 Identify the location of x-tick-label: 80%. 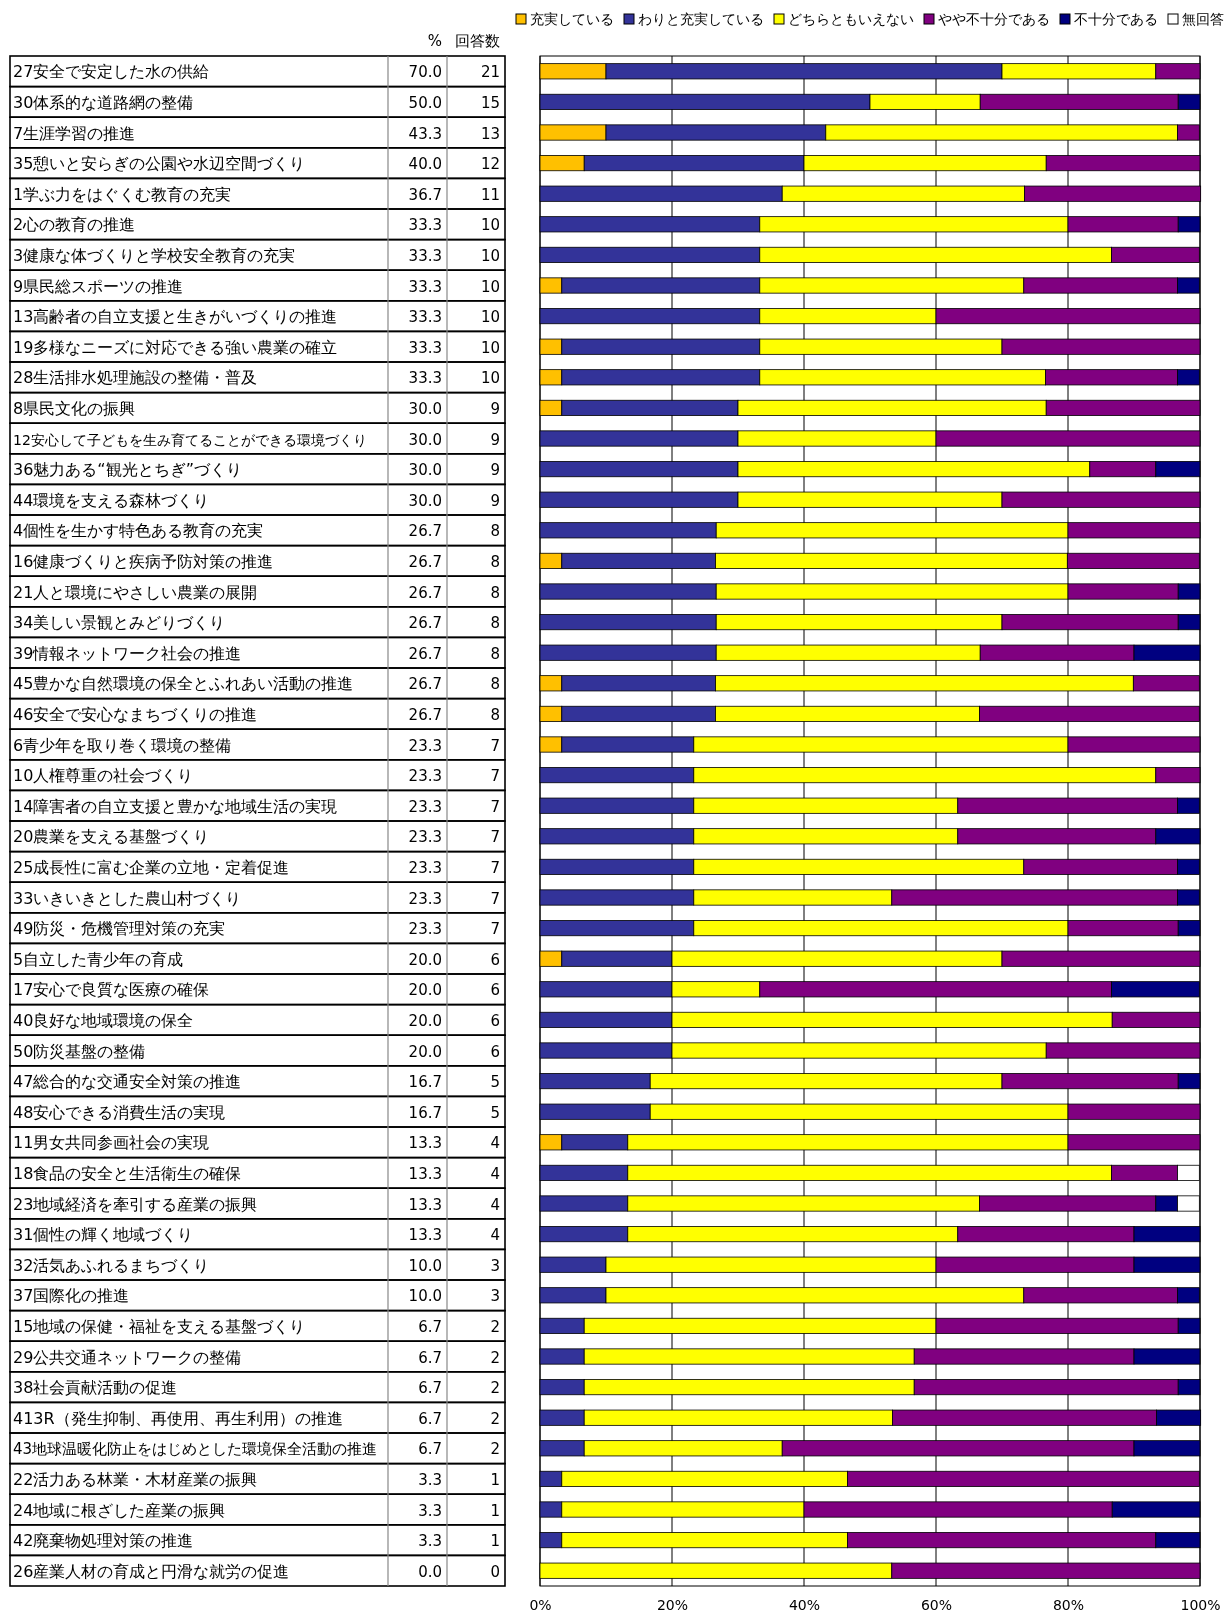
(1068, 1604).